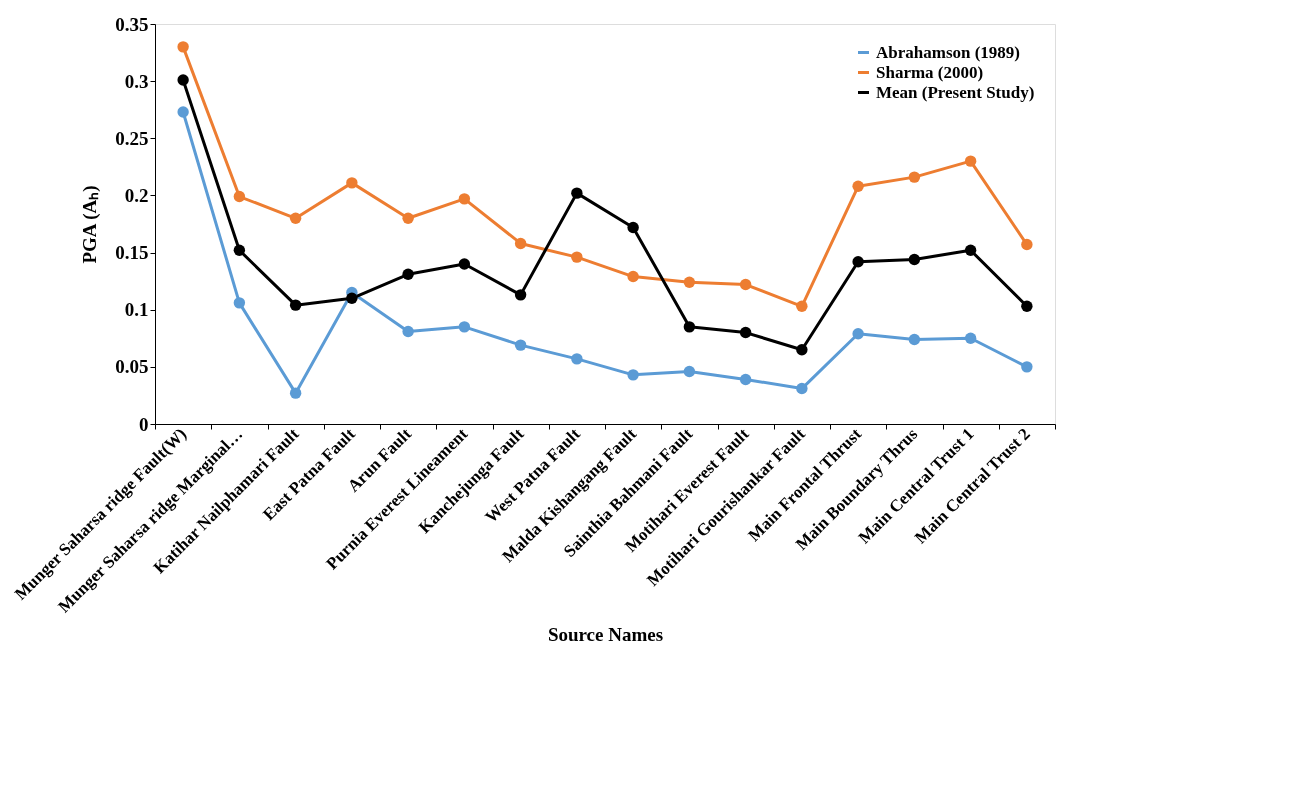 This screenshot has height=787, width=1293. Describe the element at coordinates (132, 253) in the screenshot. I see `y-tick-label: 0.15` at that location.